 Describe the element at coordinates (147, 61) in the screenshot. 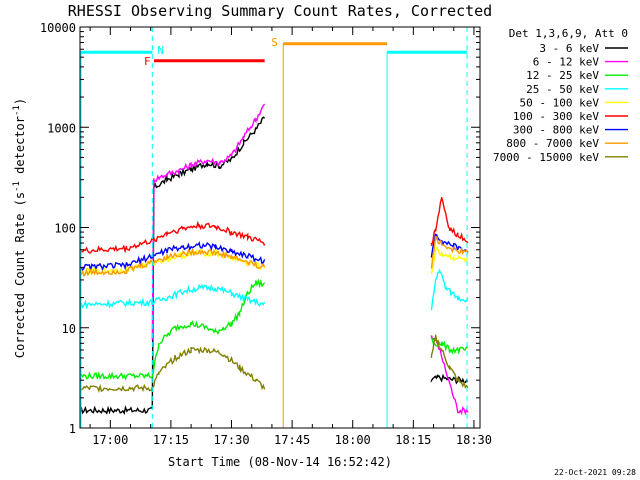

I see `flare-flag-label: F` at that location.